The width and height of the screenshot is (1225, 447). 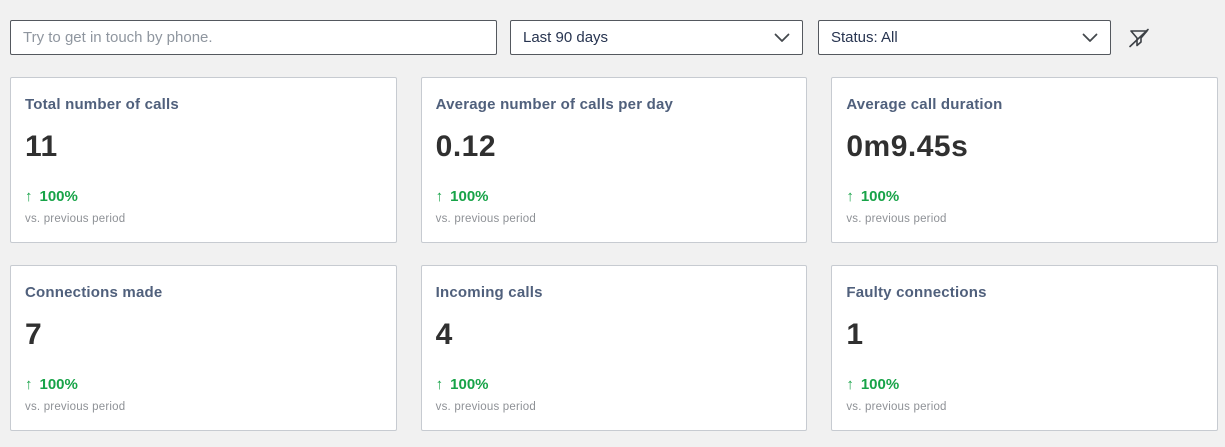 What do you see at coordinates (253, 37) in the screenshot?
I see `search-input` at bounding box center [253, 37].